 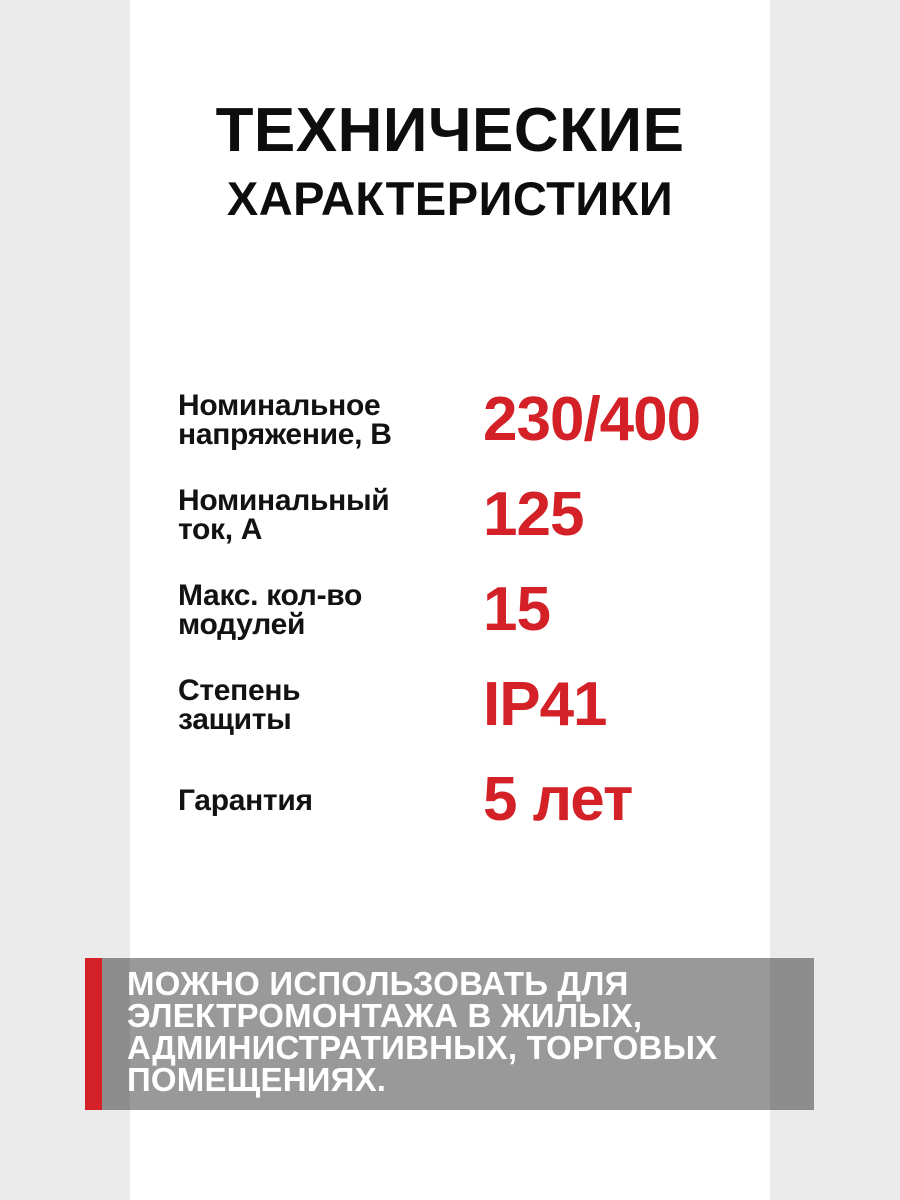 I want to click on page-title: ТЕХНИЧЕСКИЕ ХАРАКТЕРИСТИКИ, so click(x=450, y=159).